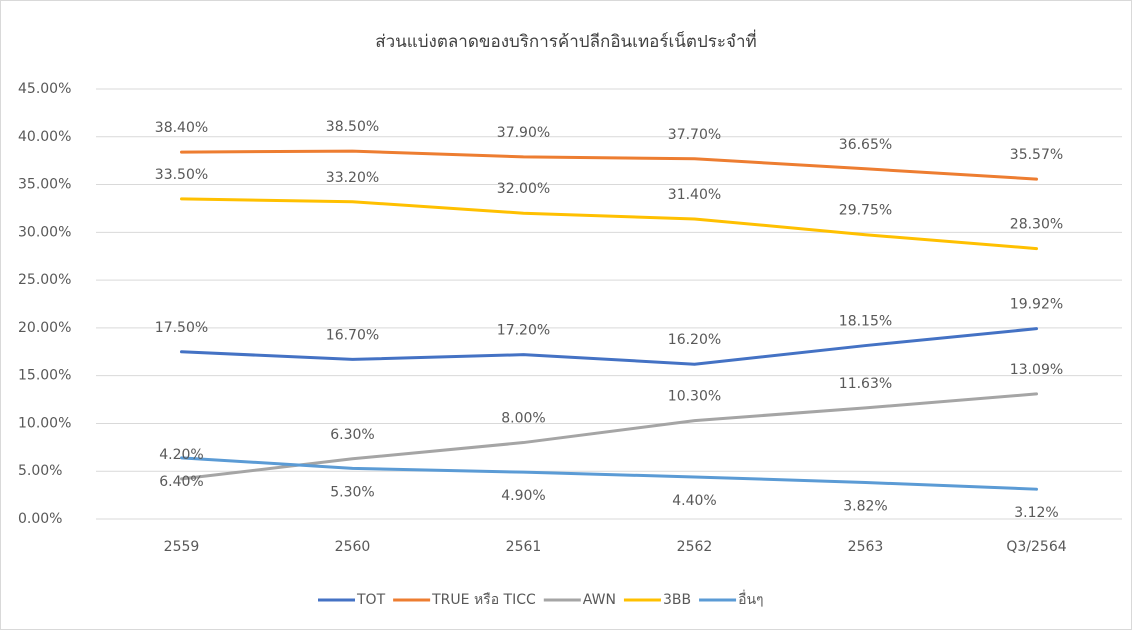 This screenshot has height=630, width=1132. What do you see at coordinates (865, 384) in the screenshot?
I see `data-label: 11.63%` at bounding box center [865, 384].